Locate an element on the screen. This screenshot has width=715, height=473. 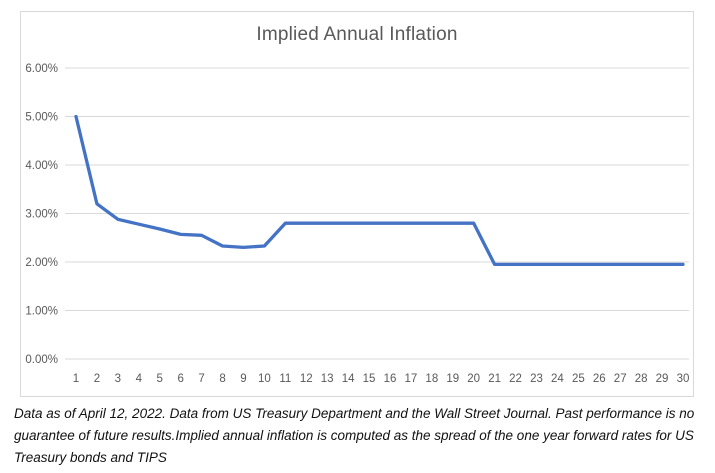
y-axis-tick-label: 5.00% is located at coordinates (41, 118).